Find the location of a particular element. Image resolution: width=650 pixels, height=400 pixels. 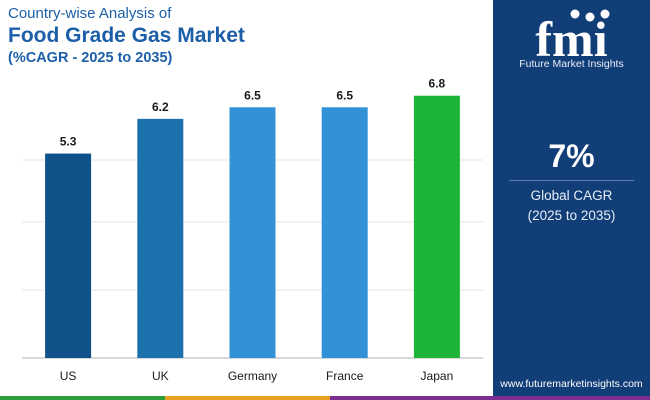

data-label-japan: 6.8 is located at coordinates (437, 84).